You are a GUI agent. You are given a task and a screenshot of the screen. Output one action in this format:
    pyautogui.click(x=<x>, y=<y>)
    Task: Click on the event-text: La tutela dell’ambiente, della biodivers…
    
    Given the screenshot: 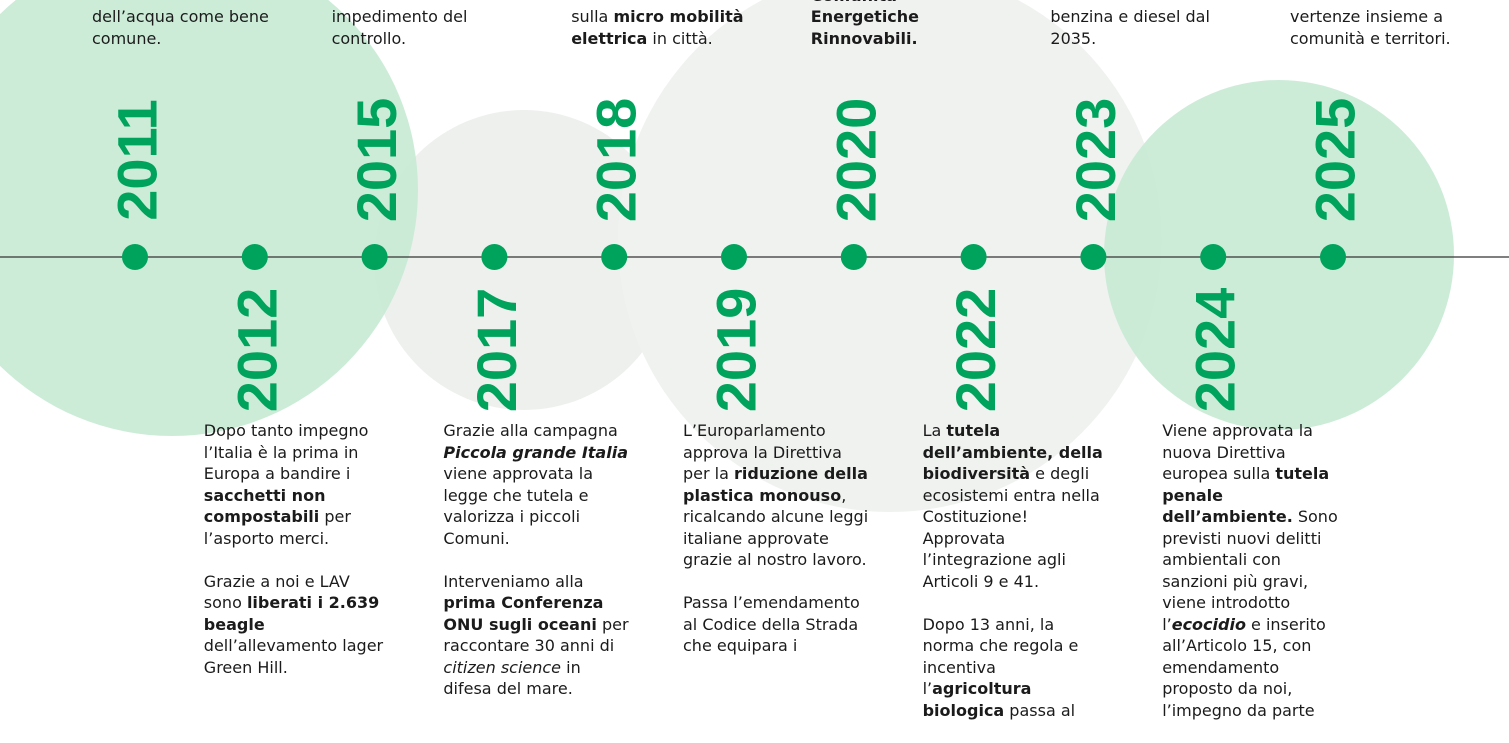 What is the action you would take?
    pyautogui.click(x=1016, y=570)
    